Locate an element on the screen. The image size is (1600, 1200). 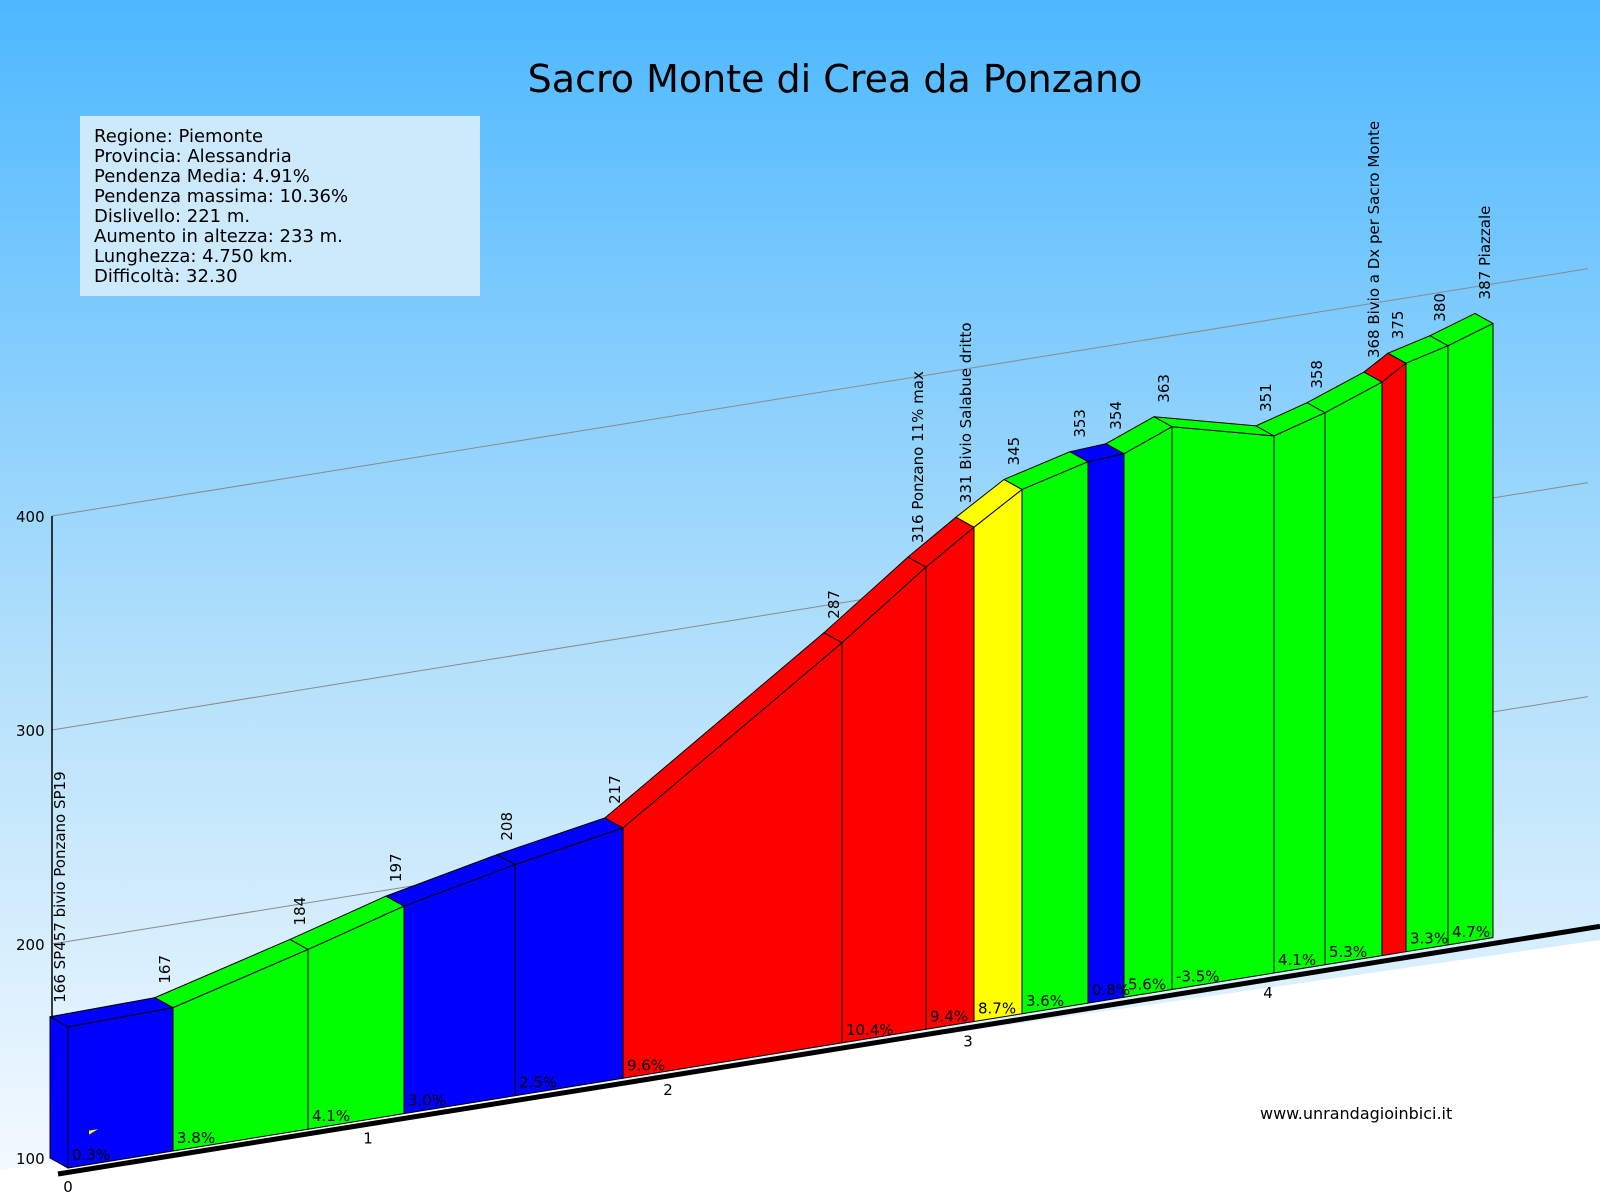
y-tick-label: 300 is located at coordinates (30, 731).